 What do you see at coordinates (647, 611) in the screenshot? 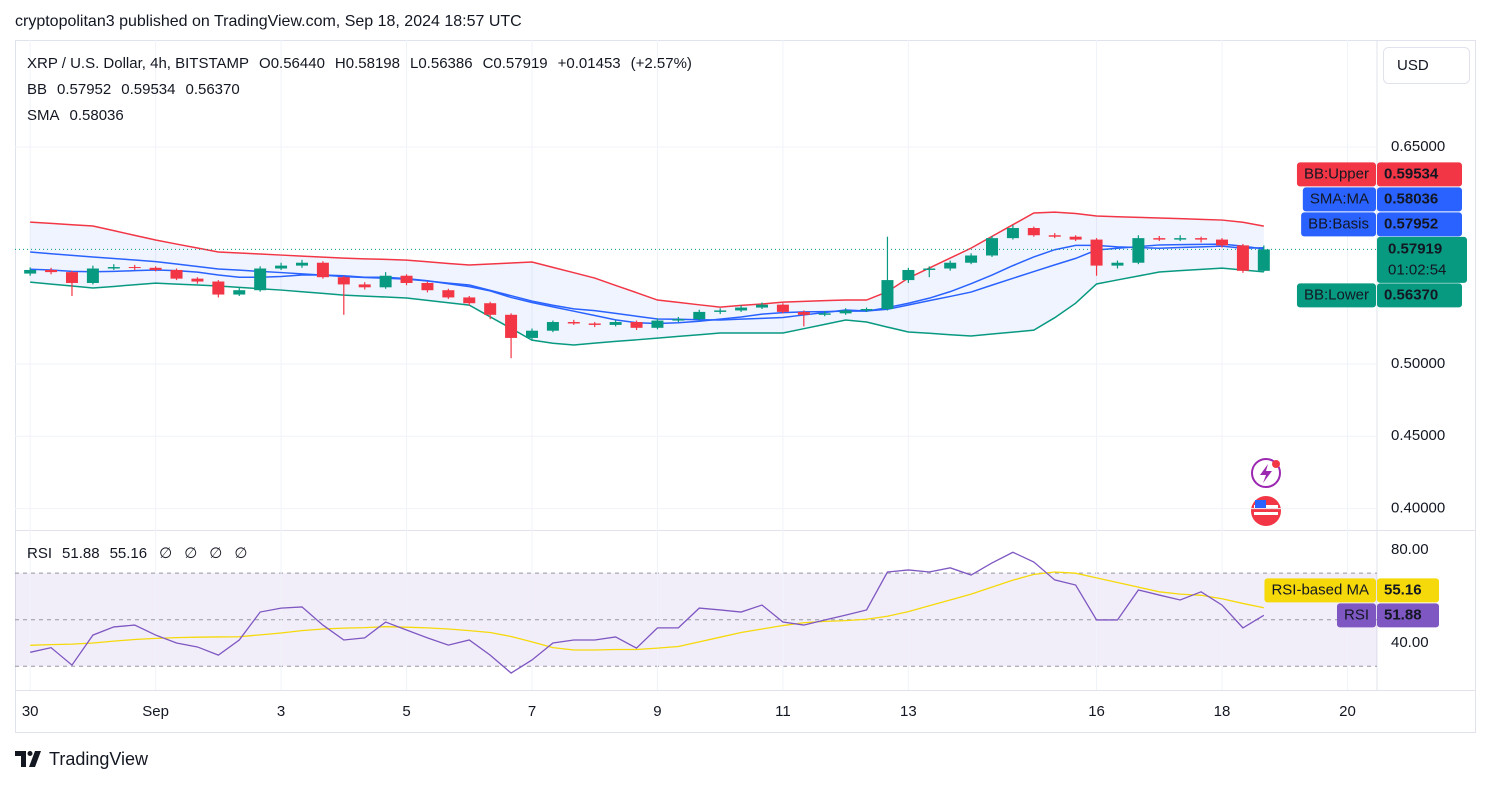
I see `rsi-ma-line` at bounding box center [647, 611].